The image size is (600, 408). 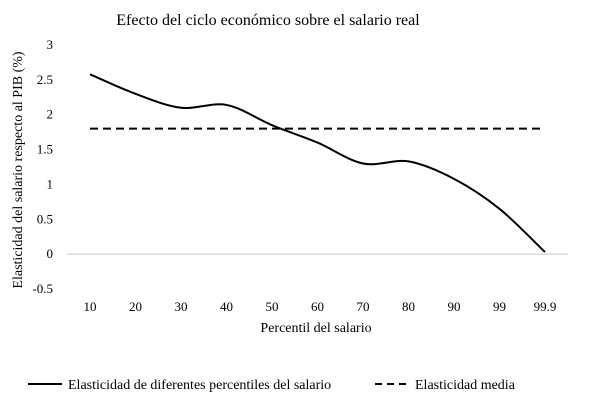 What do you see at coordinates (50, 253) in the screenshot?
I see `y-tick-label: 0` at bounding box center [50, 253].